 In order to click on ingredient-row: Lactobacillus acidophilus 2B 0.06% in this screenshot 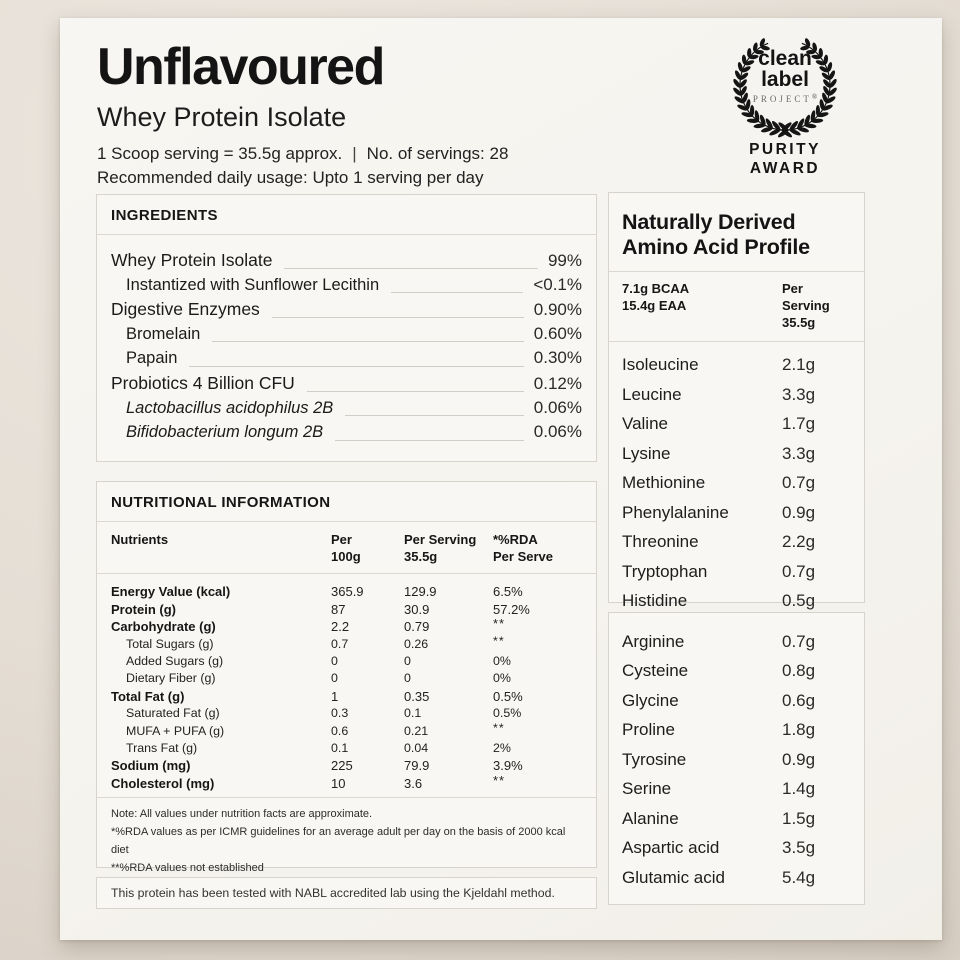, I will do `click(346, 410)`.